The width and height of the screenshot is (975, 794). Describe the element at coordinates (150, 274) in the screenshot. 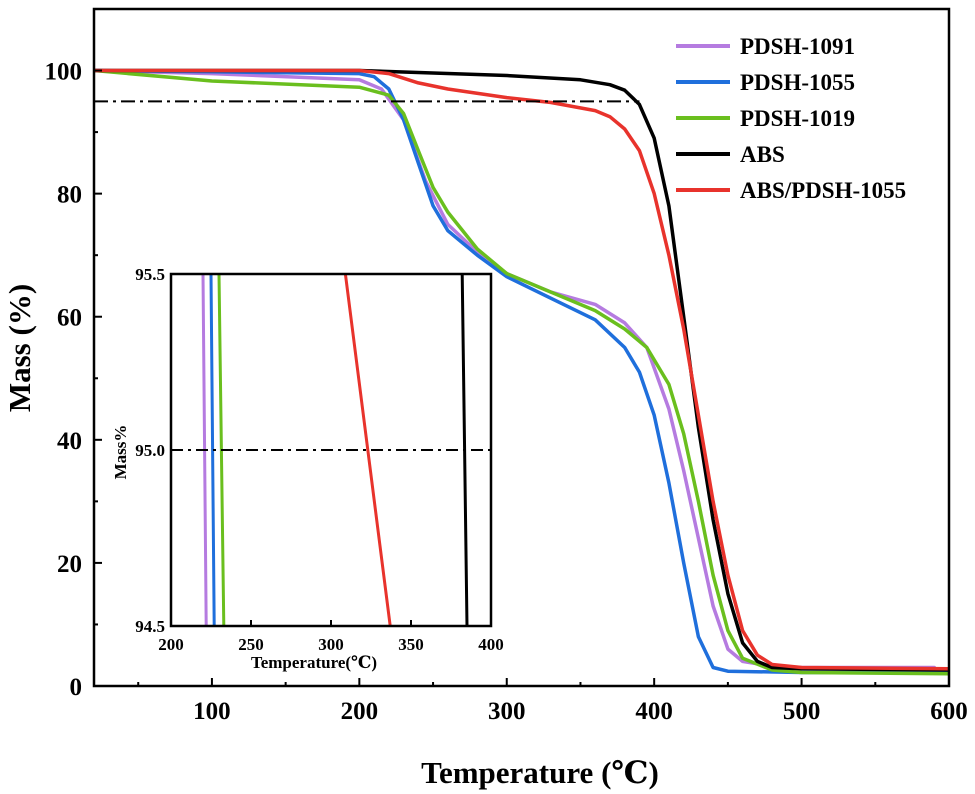

I see `inset-y-tick-label: 95.5` at that location.